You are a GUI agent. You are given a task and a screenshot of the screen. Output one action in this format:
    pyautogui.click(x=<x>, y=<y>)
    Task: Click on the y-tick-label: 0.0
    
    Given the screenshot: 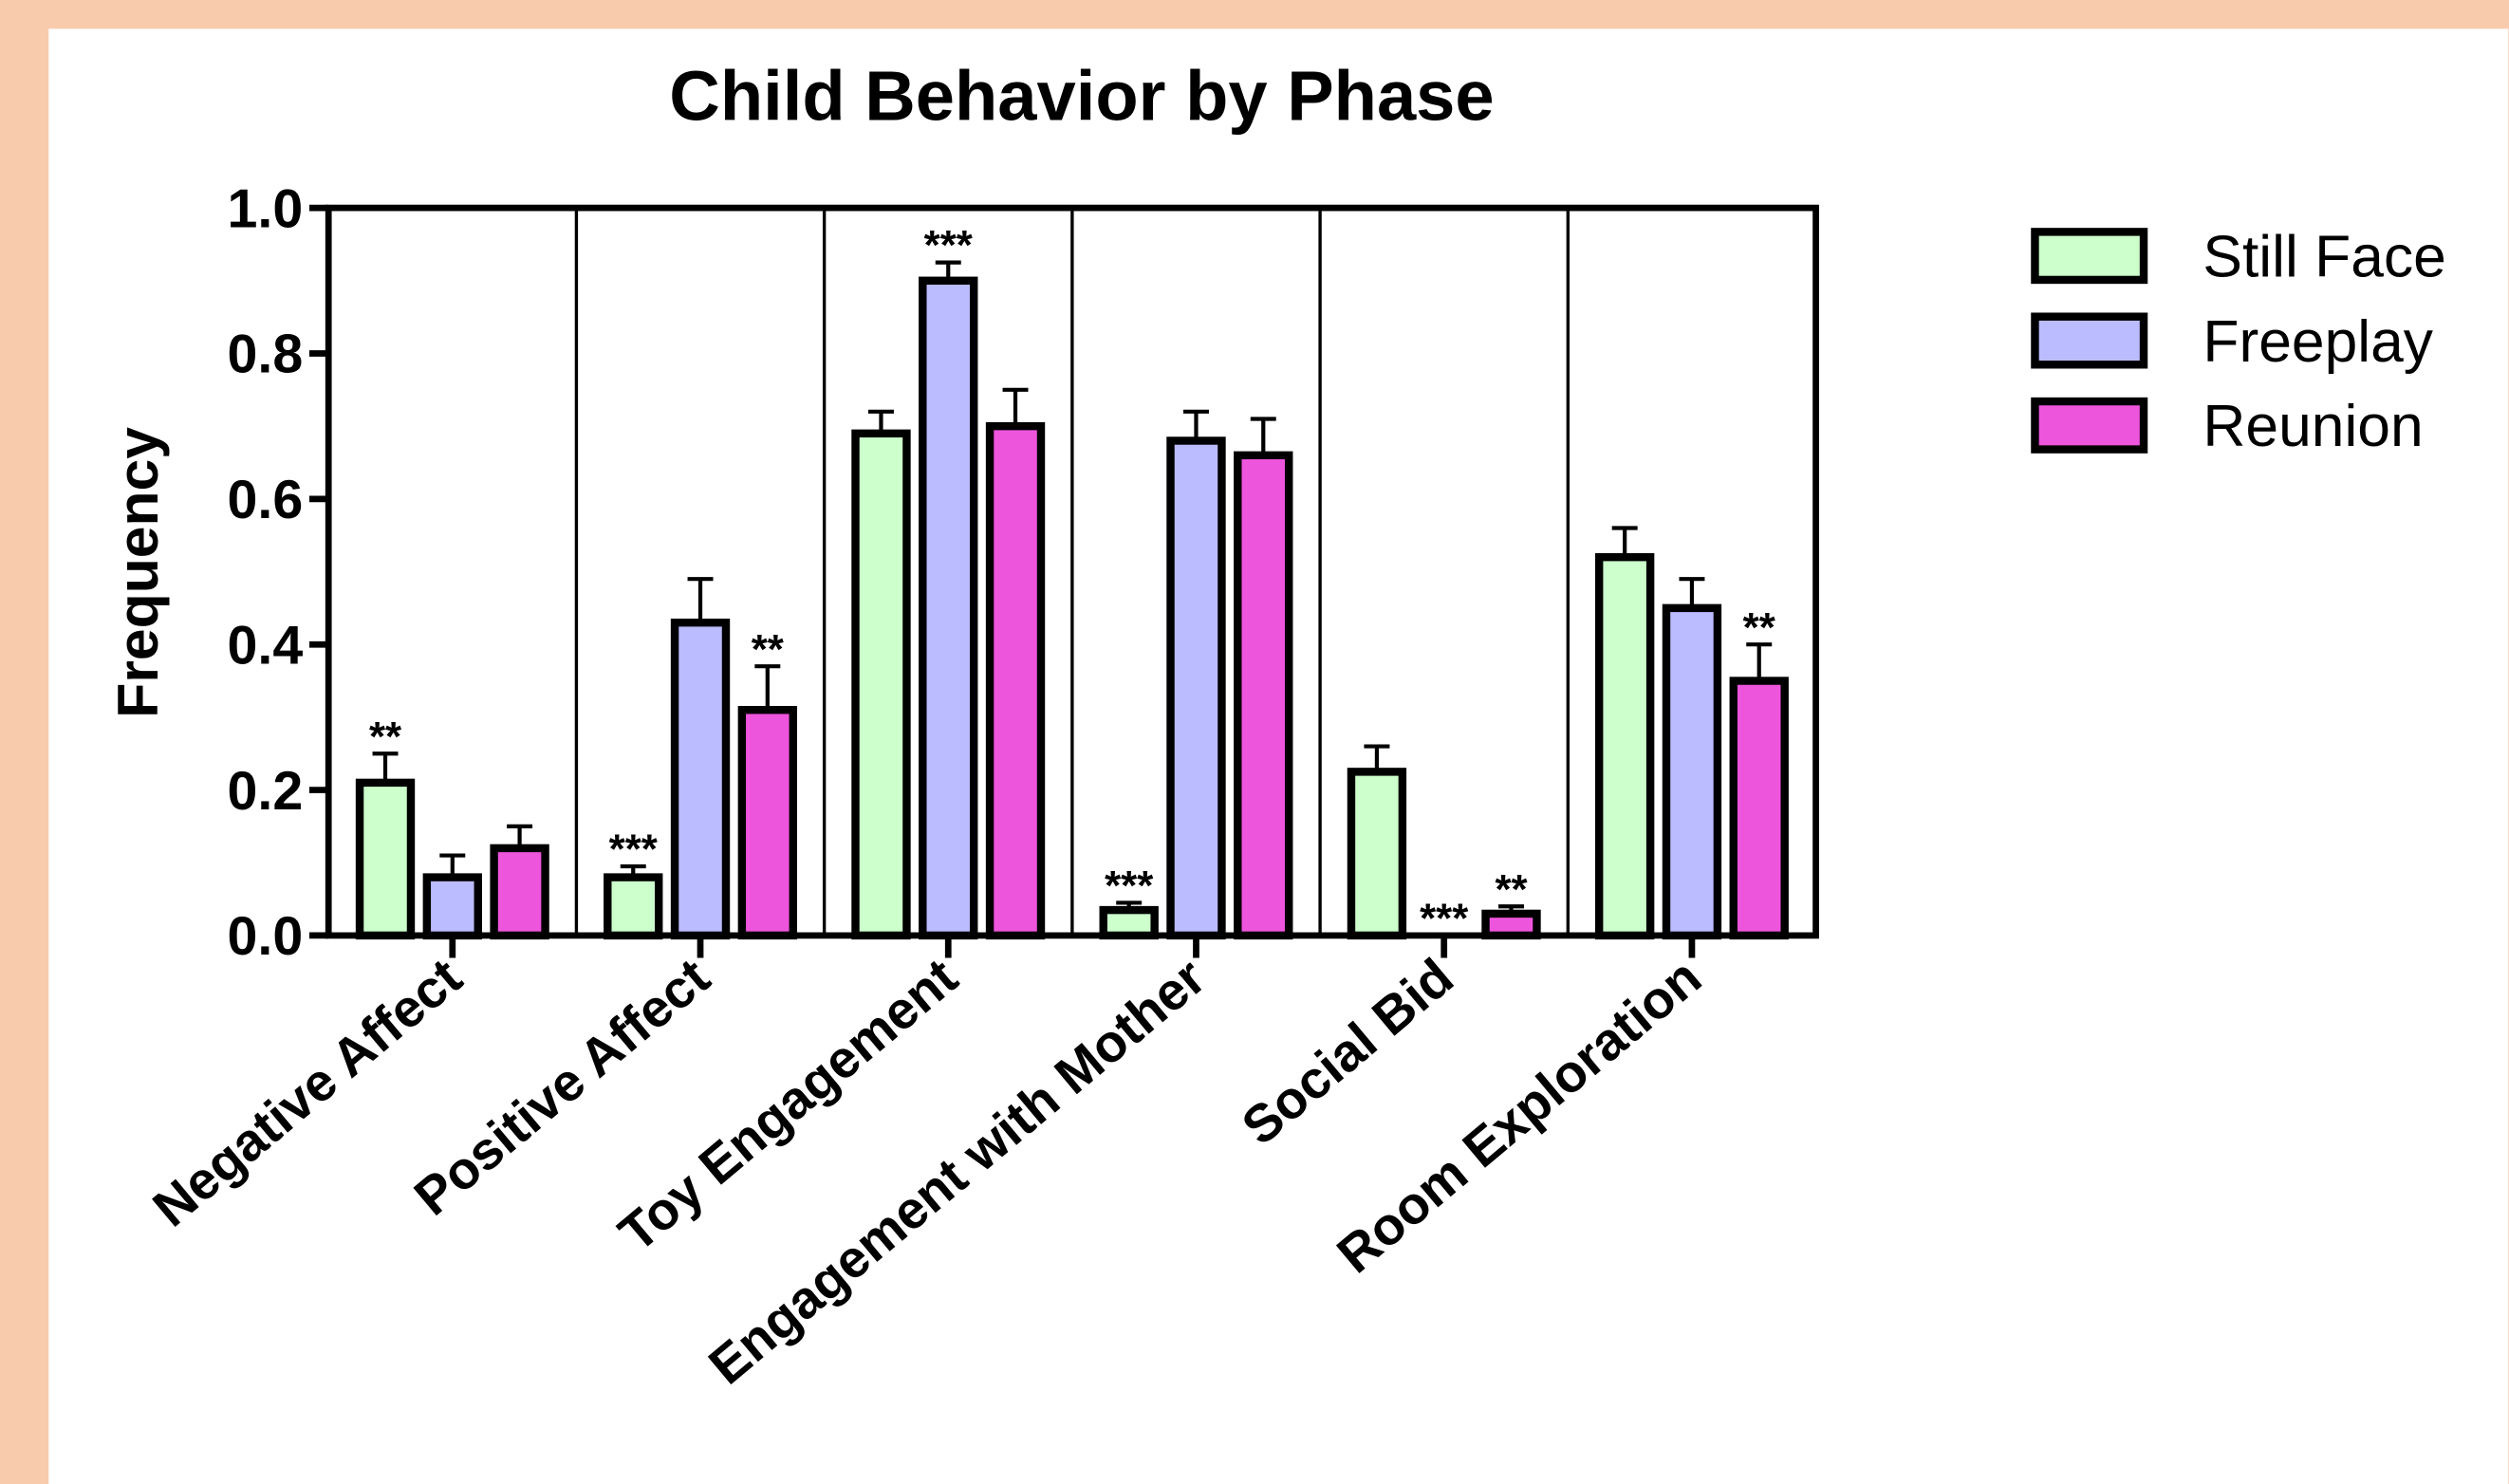 What is the action you would take?
    pyautogui.click(x=266, y=936)
    